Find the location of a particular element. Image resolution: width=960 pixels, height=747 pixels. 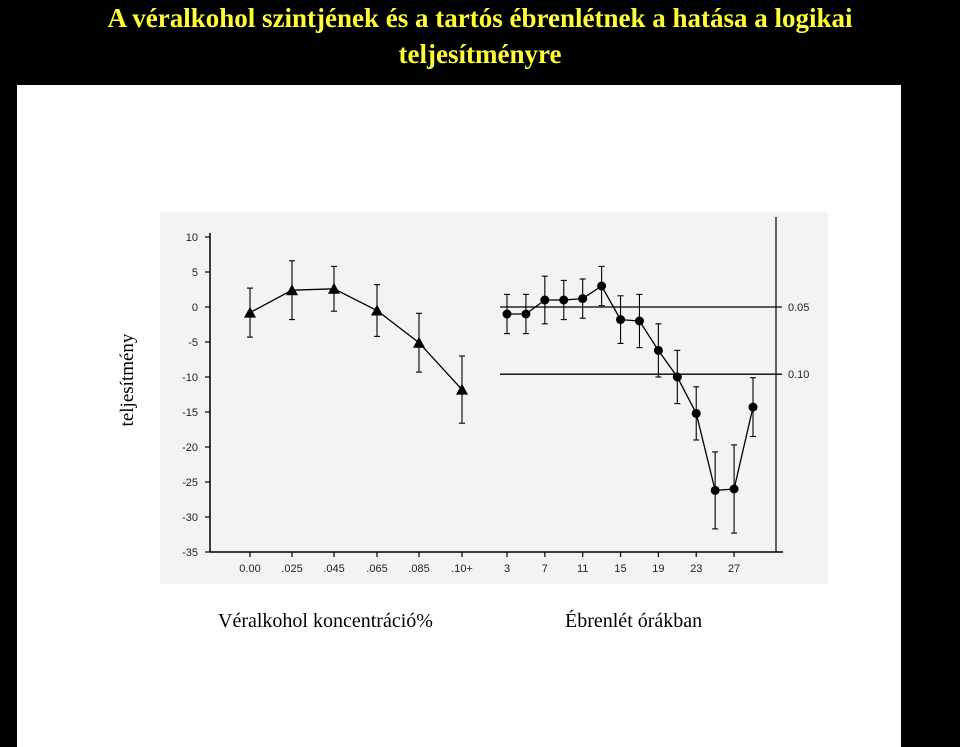

x-tick-label-hours: 11 is located at coordinates (582, 569).